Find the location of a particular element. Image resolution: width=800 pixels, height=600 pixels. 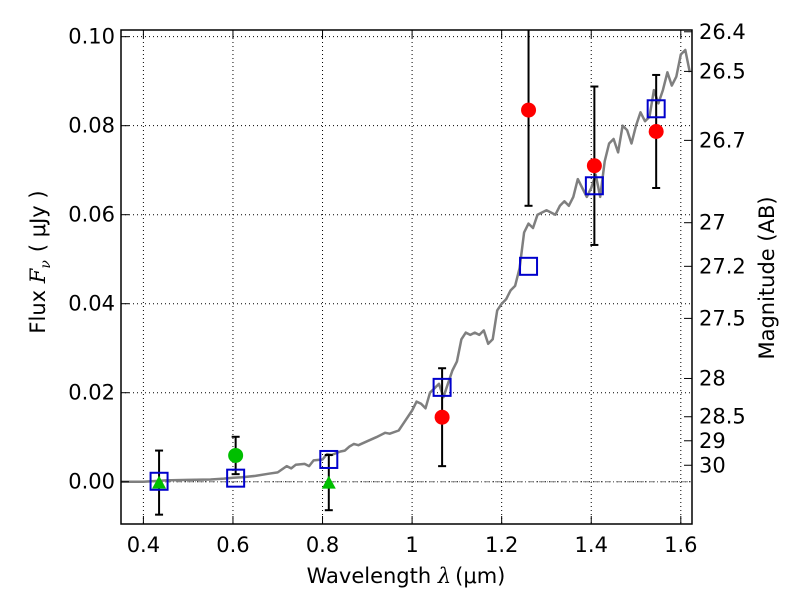

y-axis-label-unit: ( μJy ) is located at coordinates (38, 221).